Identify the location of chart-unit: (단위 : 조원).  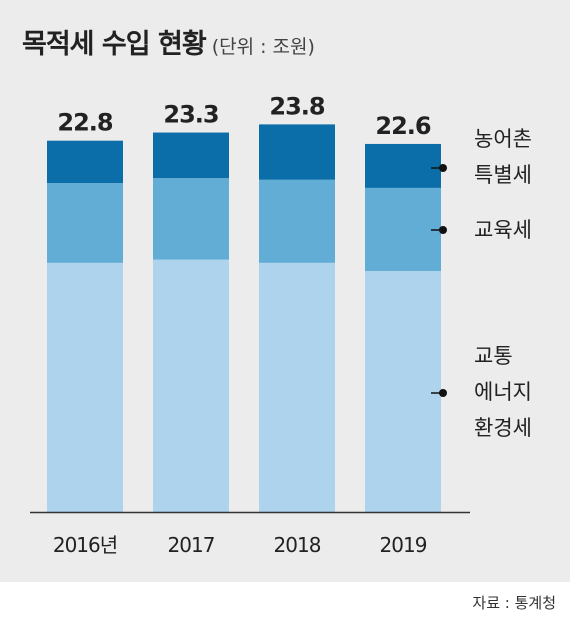
(263, 47).